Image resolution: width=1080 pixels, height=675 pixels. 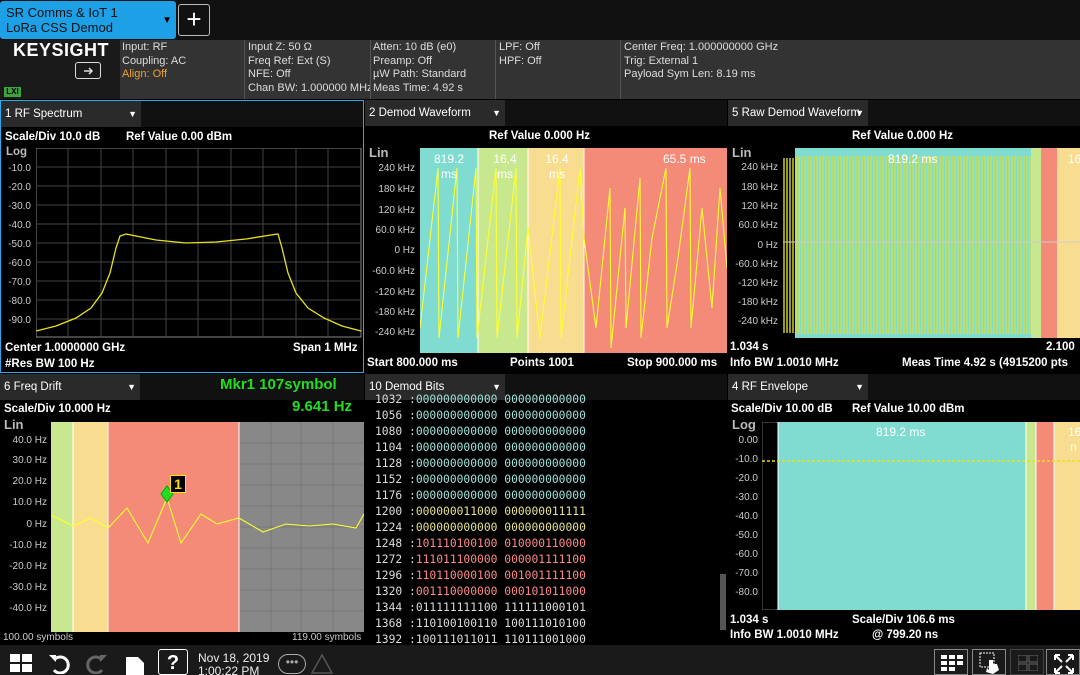 I want to click on marker-value: 9.641 Hz, so click(x=322, y=406).